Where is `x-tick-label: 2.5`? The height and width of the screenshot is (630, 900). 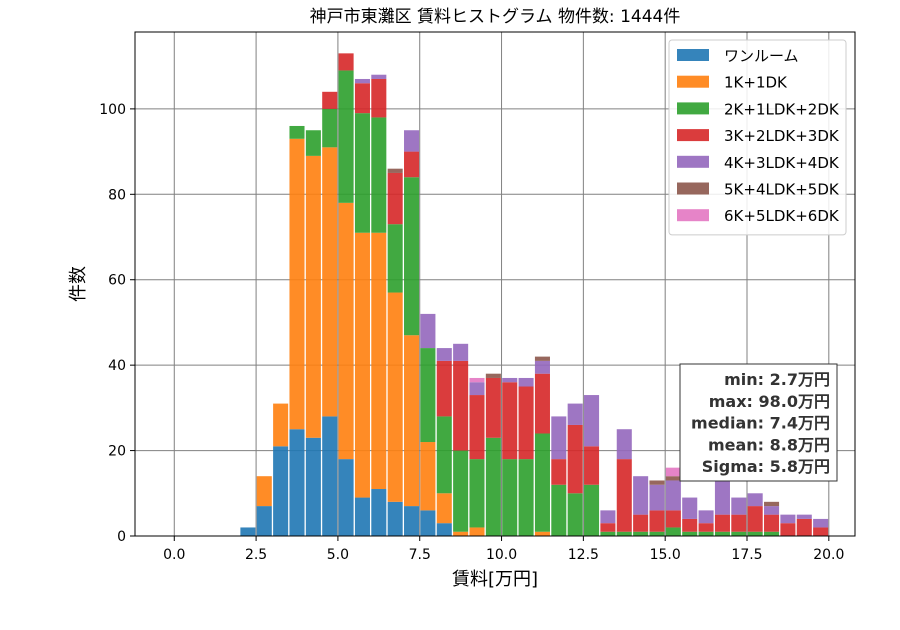 x-tick-label: 2.5 is located at coordinates (256, 555).